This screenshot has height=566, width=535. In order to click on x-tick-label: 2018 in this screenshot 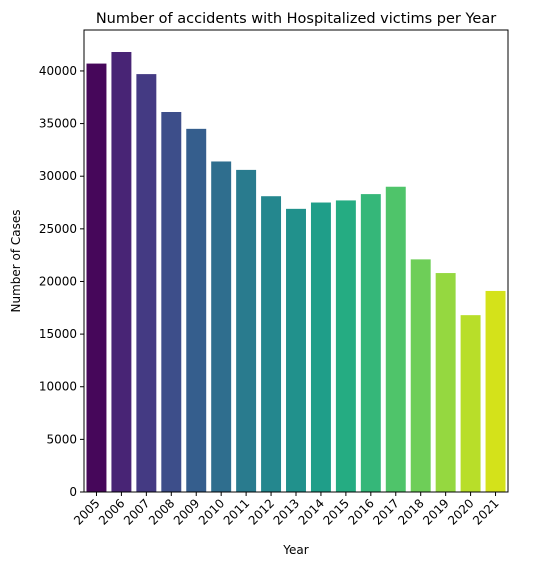, I will do `click(410, 511)`.